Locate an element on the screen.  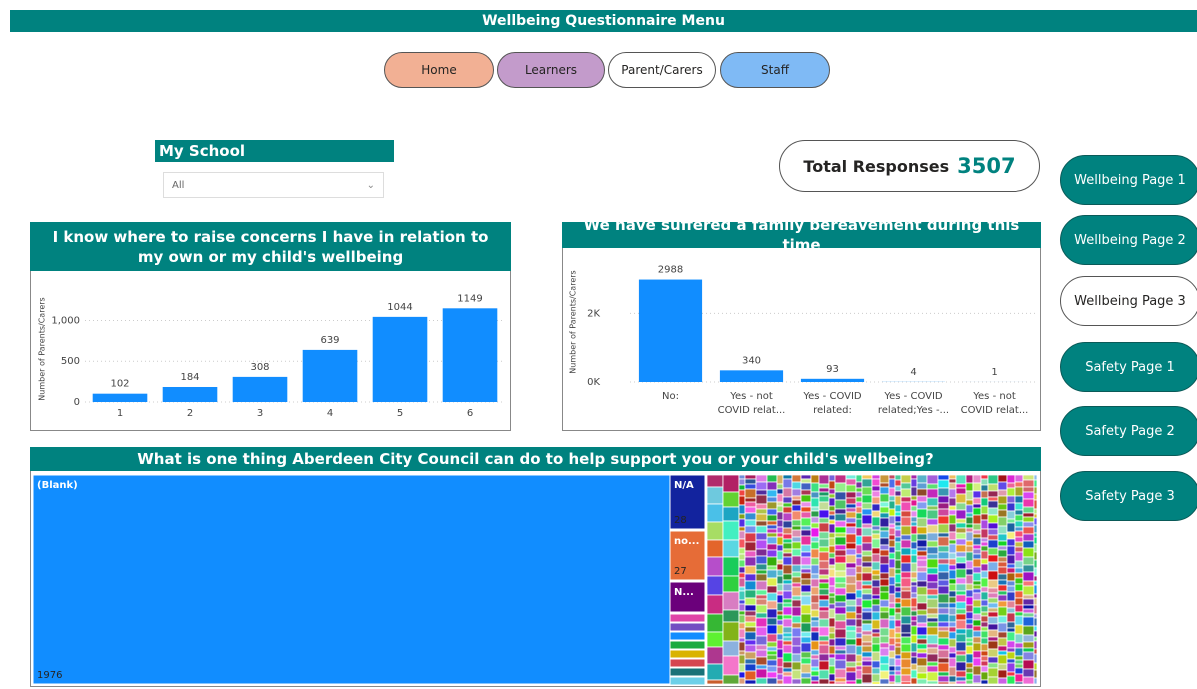
nav-button: Learners is located at coordinates (551, 70).